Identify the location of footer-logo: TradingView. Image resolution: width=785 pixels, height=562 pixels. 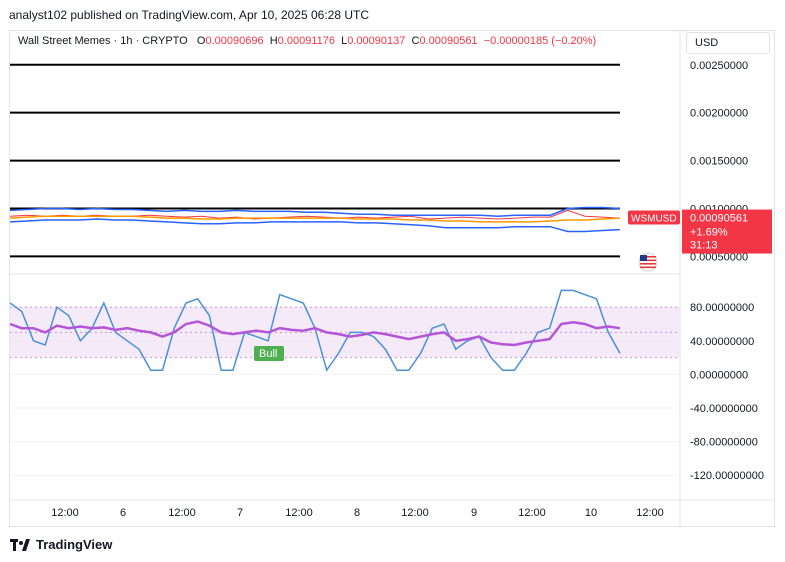
(61, 544).